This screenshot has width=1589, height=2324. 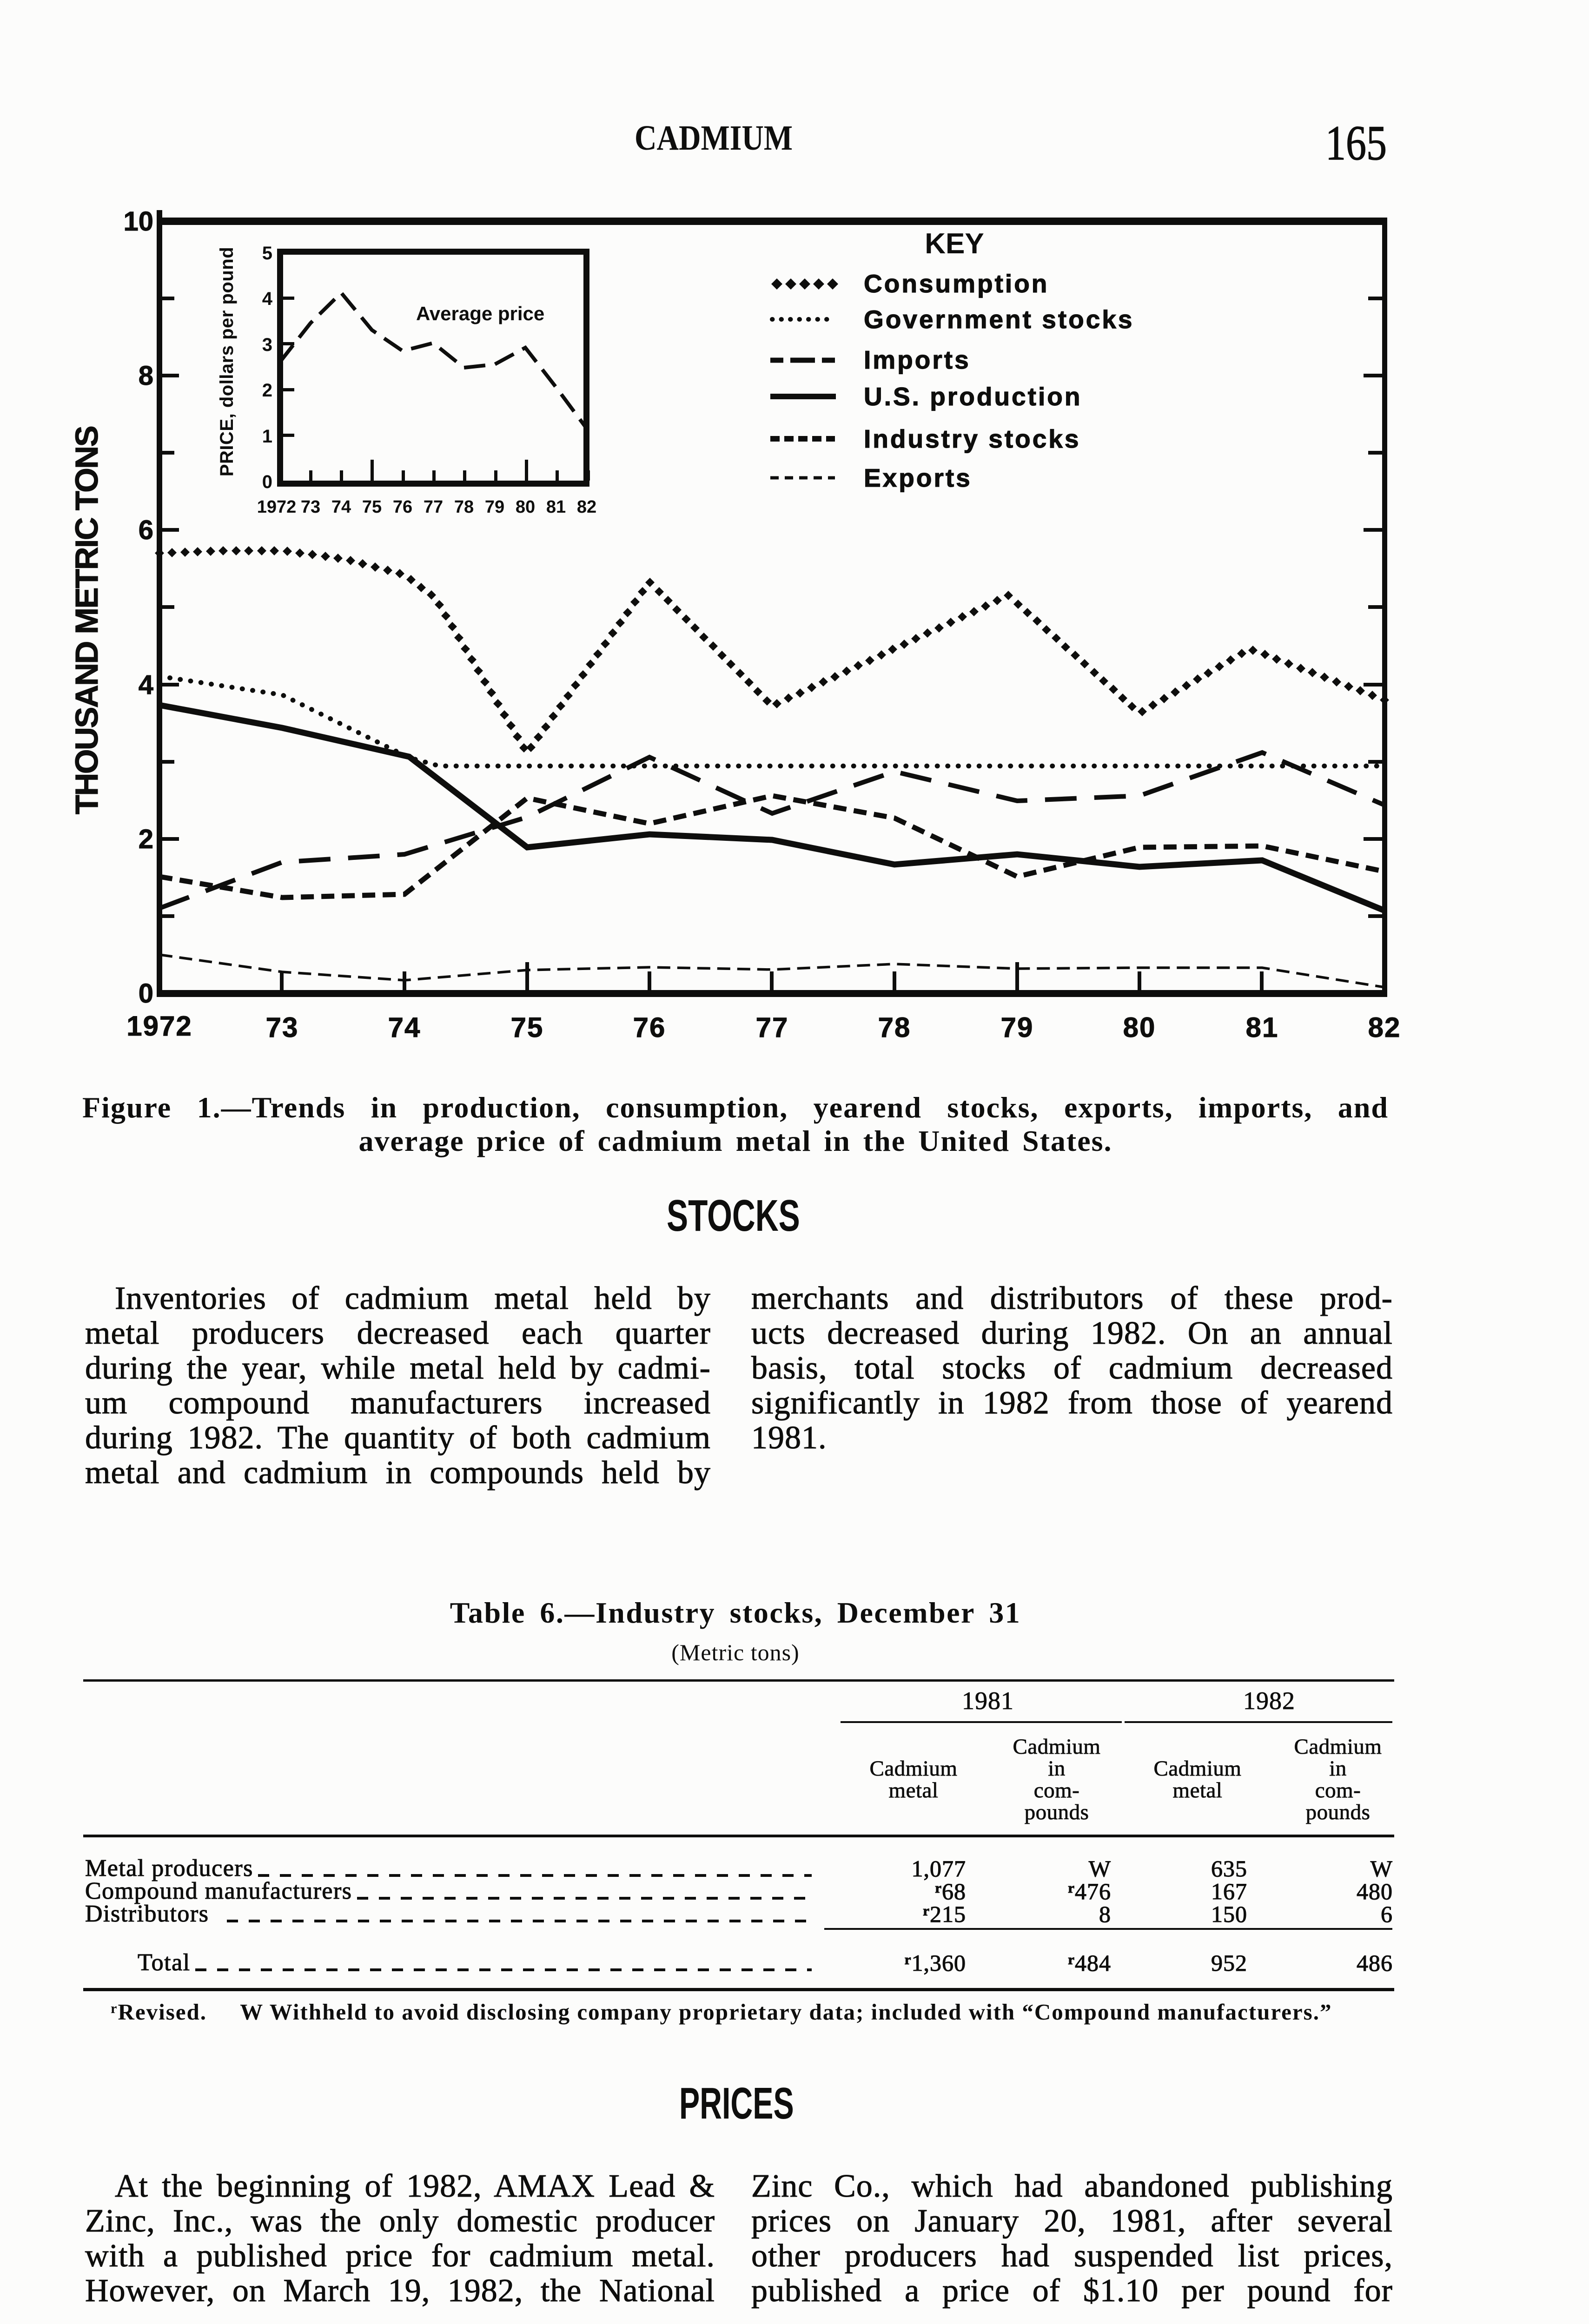 What do you see at coordinates (954, 244) in the screenshot?
I see `svg-text: KEY` at bounding box center [954, 244].